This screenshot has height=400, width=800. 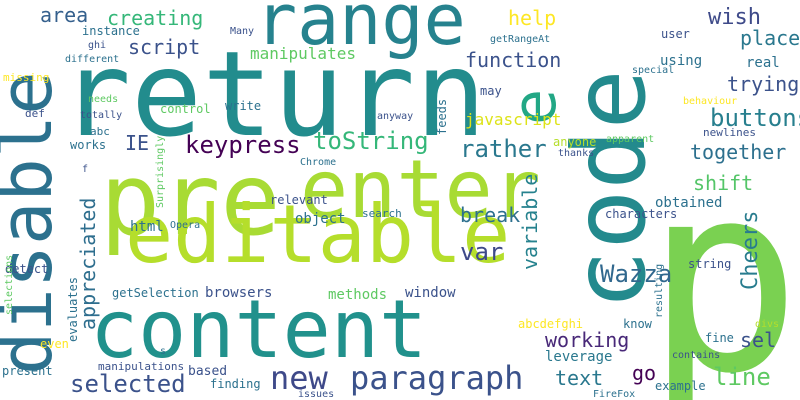 What do you see at coordinates (723, 183) in the screenshot?
I see `word-shift: shift` at bounding box center [723, 183].